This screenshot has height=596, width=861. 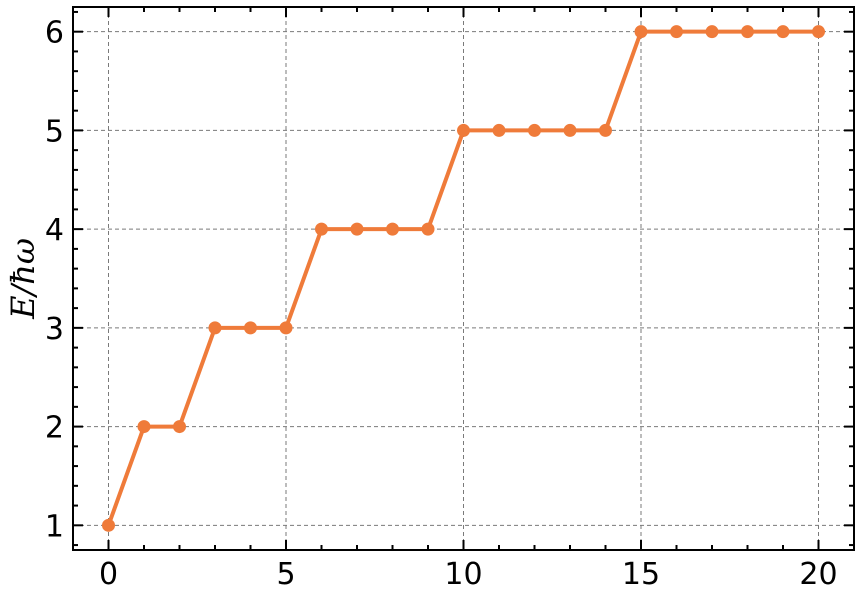 I want to click on x-tick-label: 10, so click(x=463, y=574).